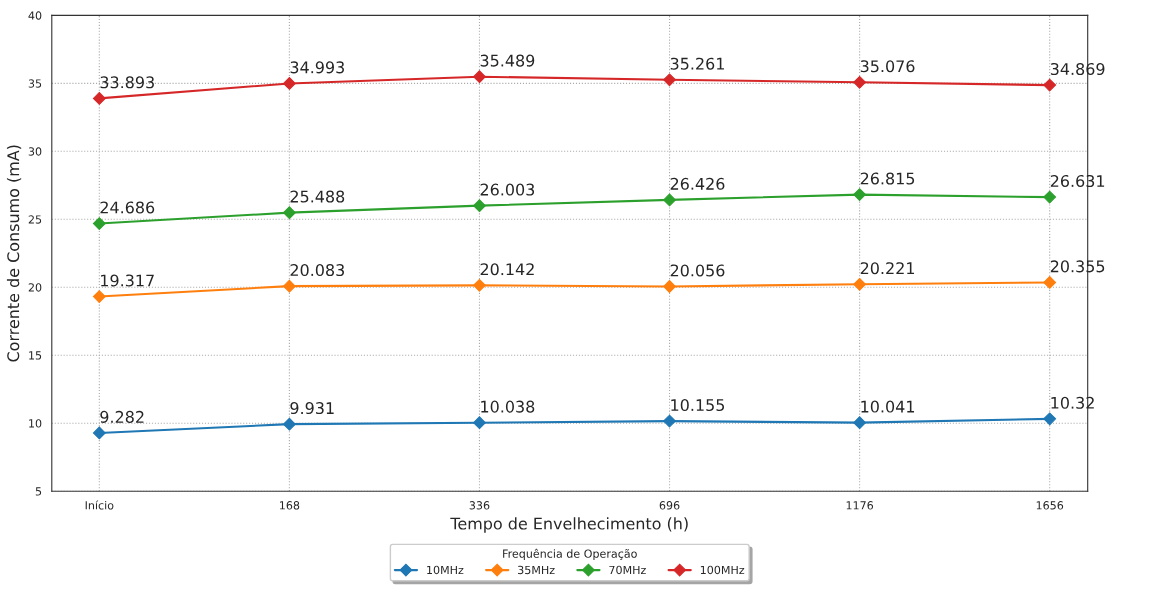 The height and width of the screenshot is (614, 1151). I want to click on y-tick-label: 20, so click(35, 287).